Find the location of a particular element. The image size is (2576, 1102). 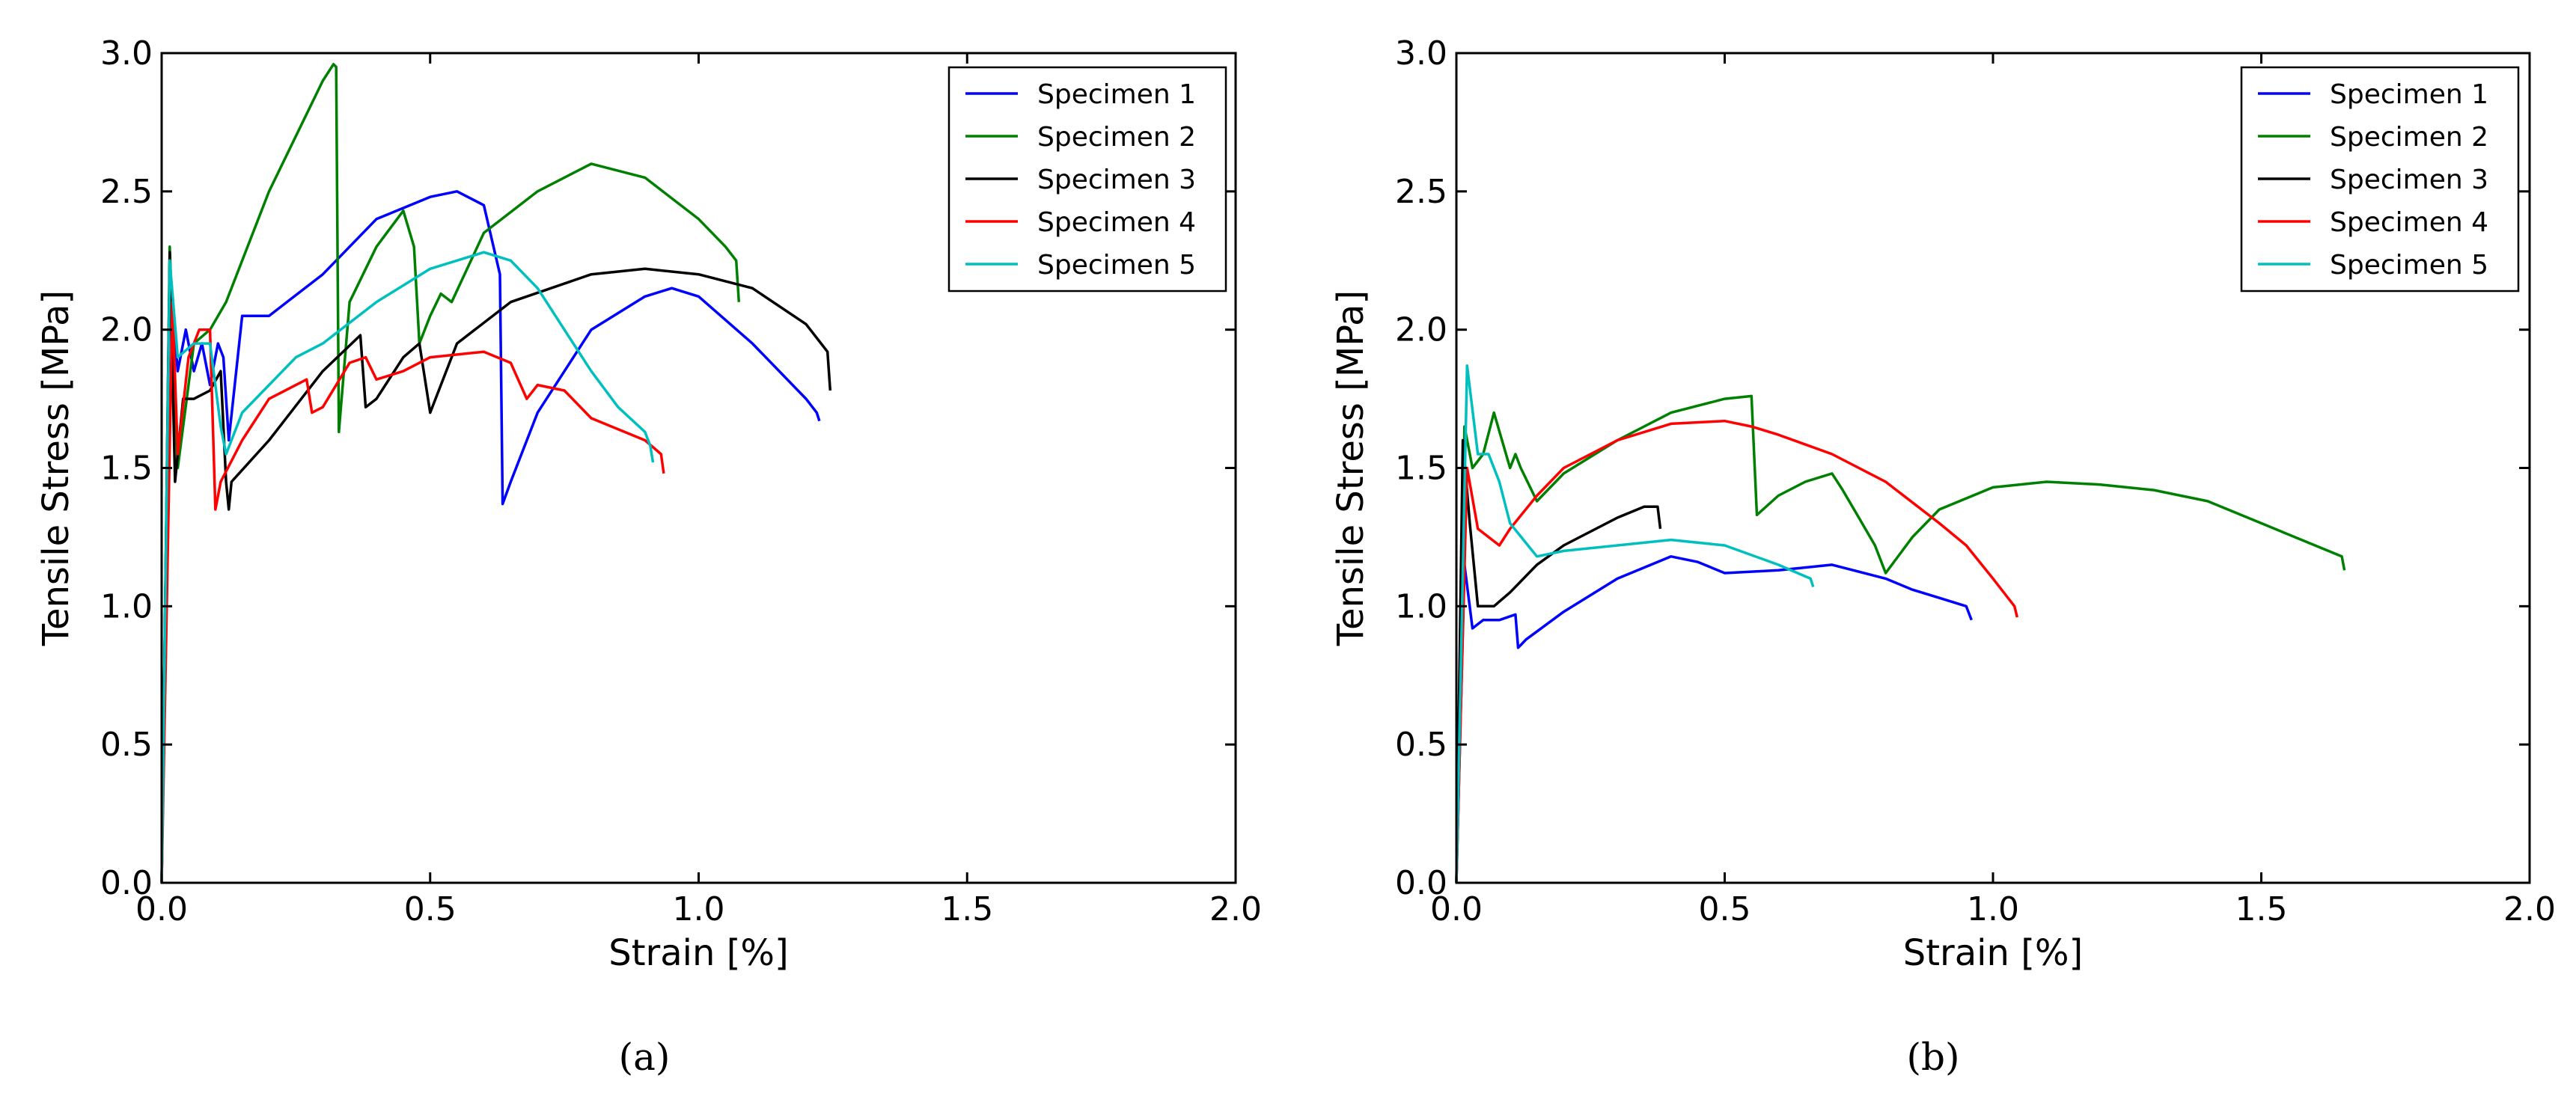

caption-a: (a) is located at coordinates (645, 1057).